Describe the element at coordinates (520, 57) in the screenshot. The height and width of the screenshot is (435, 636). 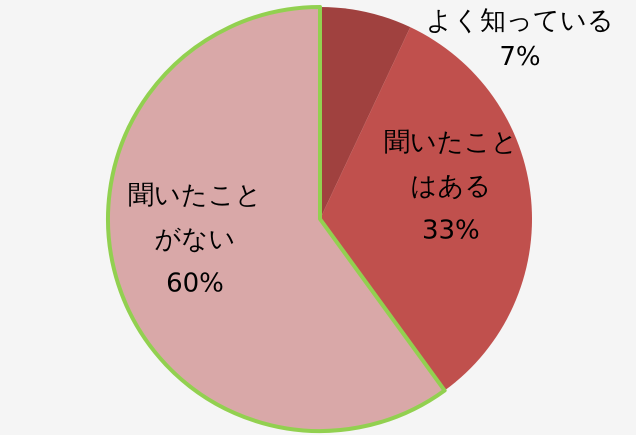
I see `data-label: 7%` at that location.